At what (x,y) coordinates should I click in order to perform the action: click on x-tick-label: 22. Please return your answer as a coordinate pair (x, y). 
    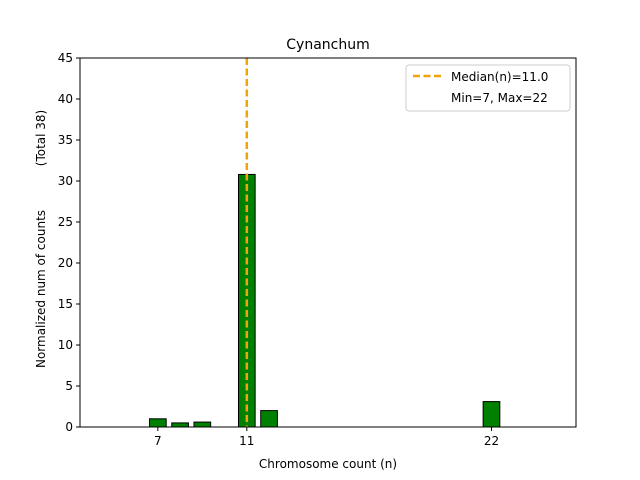
    Looking at the image, I should click on (491, 441).